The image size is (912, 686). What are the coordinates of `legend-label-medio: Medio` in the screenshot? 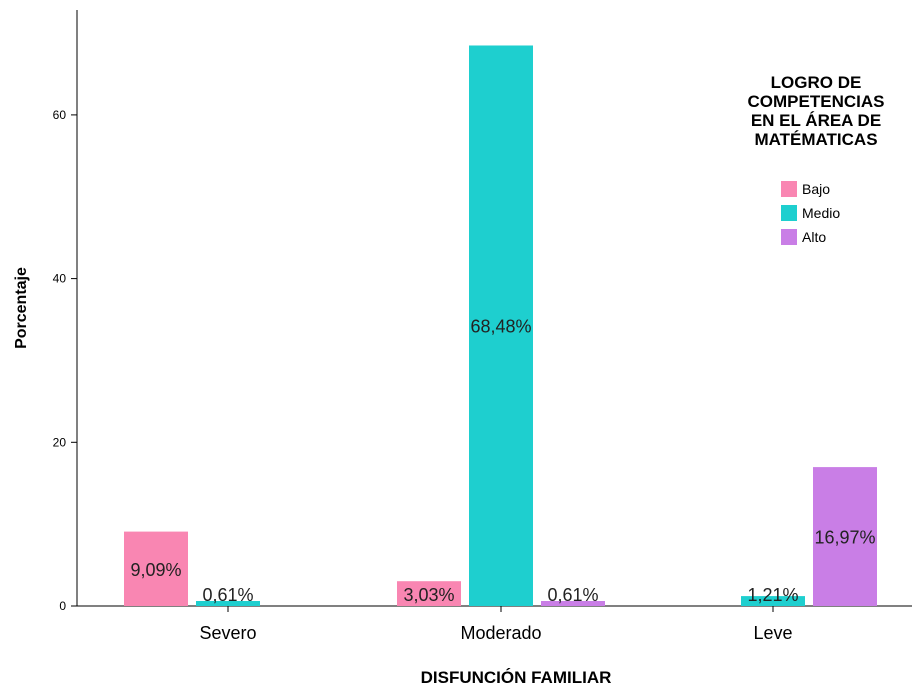 It's located at (821, 213).